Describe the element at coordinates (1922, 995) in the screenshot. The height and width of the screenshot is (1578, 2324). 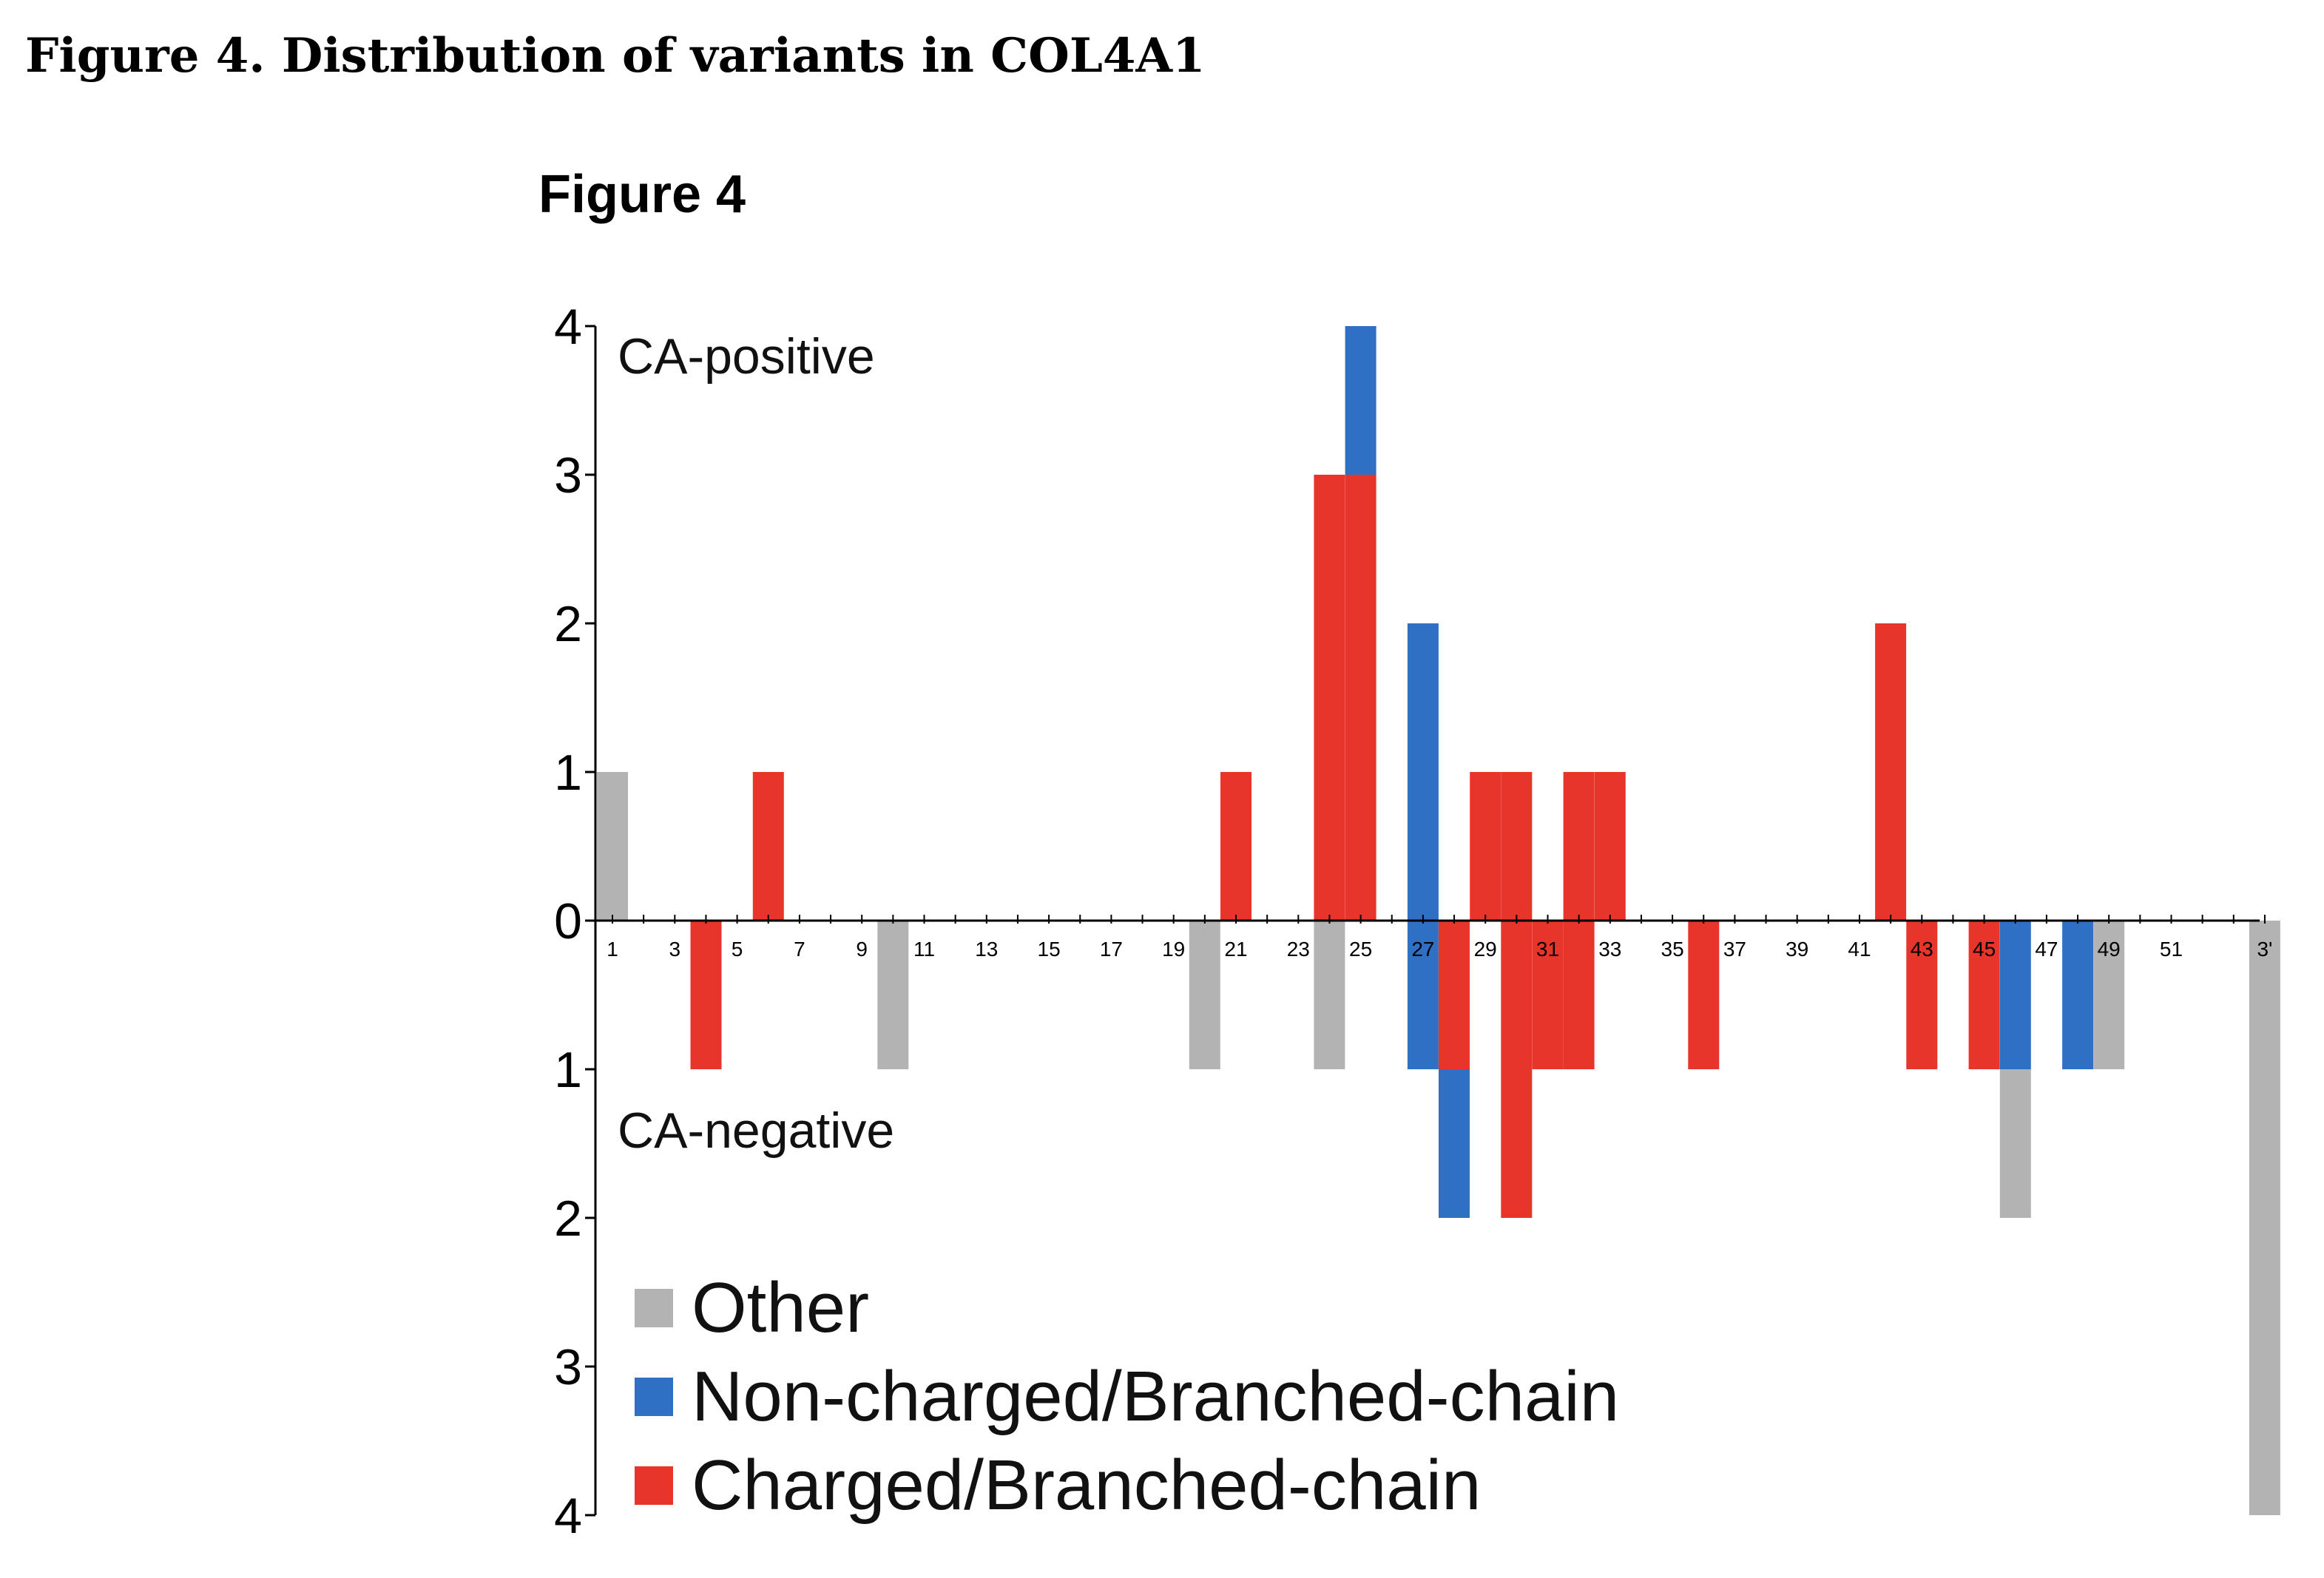
I see `bar-exon-43-charged-branched-chain` at that location.